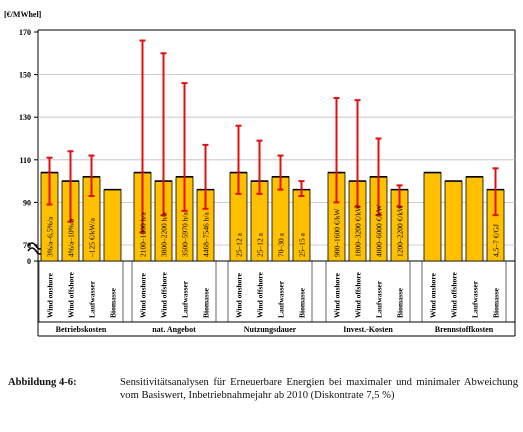 This screenshot has width=523, height=432. Describe the element at coordinates (25, 75) in the screenshot. I see `y-tick-label: 150` at that location.